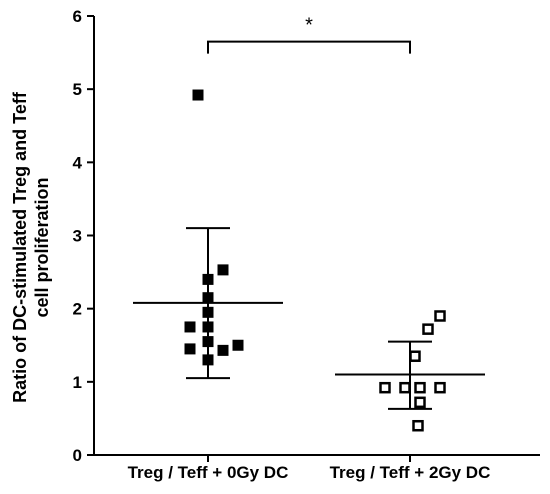 The image size is (550, 494). What do you see at coordinates (410, 472) in the screenshot?
I see `x-category-label: Treg / Teff + 2Gy DC` at bounding box center [410, 472].